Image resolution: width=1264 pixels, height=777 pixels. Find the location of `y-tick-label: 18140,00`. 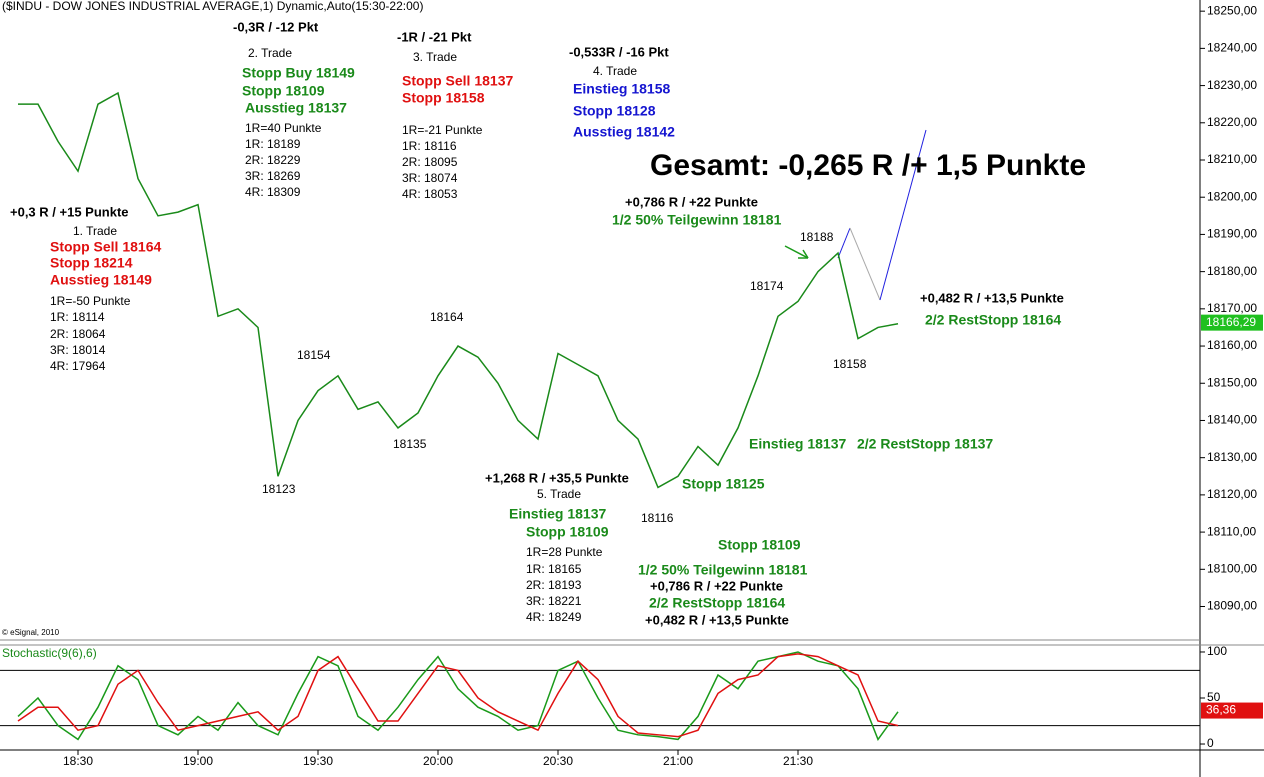

y-tick-label: 18140,00 is located at coordinates (1232, 420).